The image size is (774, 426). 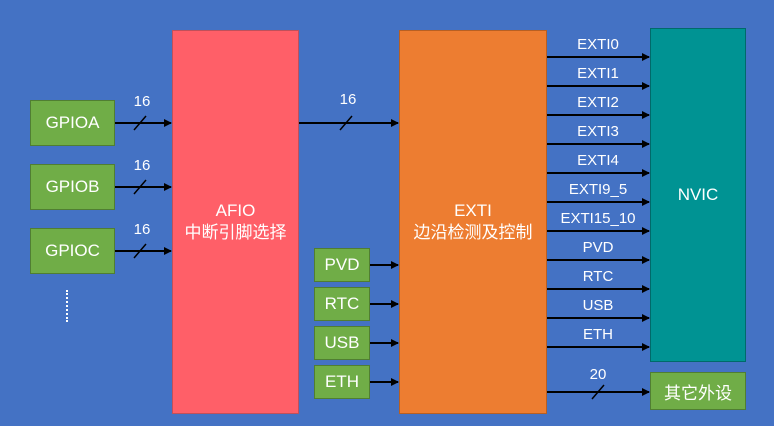 I want to click on nvic-block: NVIC, so click(x=698, y=195).